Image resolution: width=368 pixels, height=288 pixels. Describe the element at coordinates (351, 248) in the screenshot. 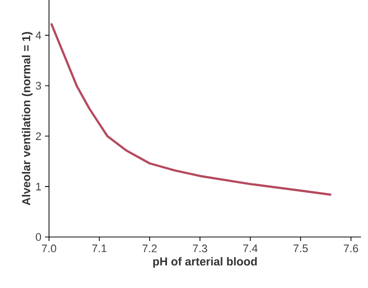

I see `x-tick-label: 7.6` at that location.